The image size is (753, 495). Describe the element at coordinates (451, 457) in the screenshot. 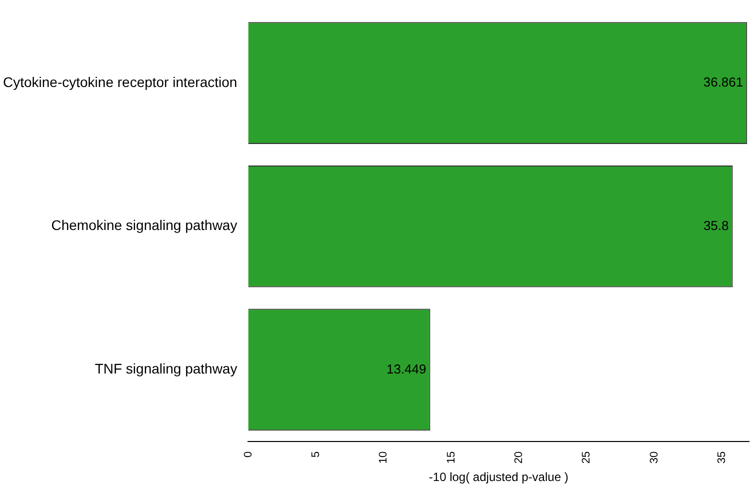

I see `x-tick-label: 15` at that location.